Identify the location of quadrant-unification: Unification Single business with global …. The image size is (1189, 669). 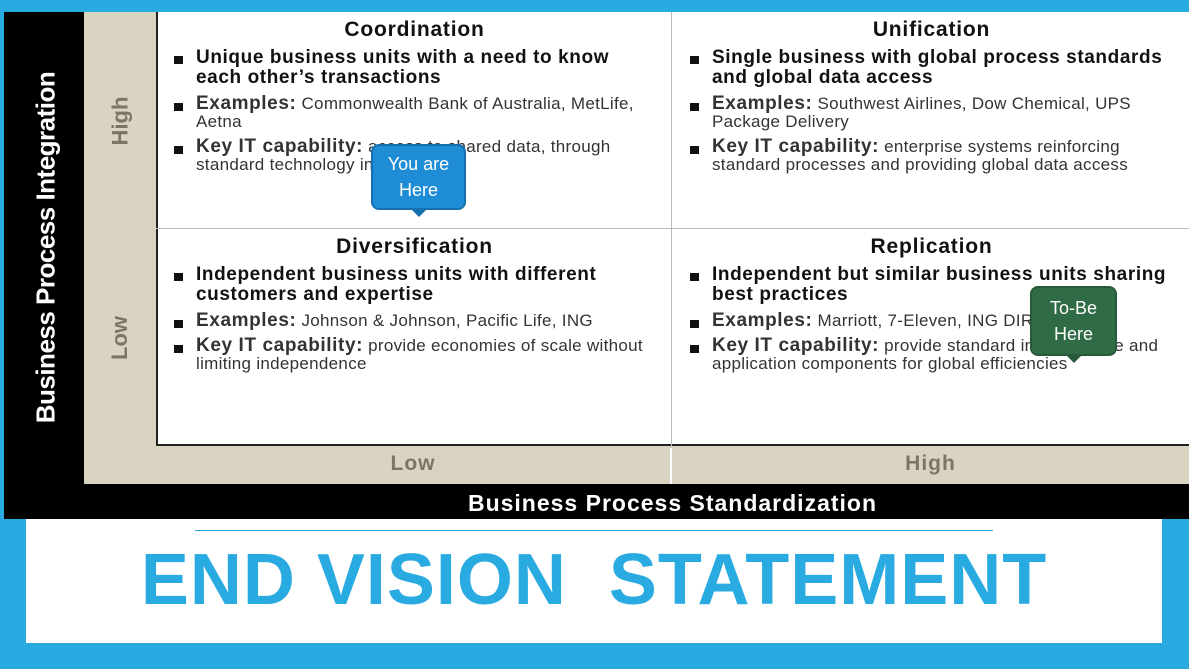
(930, 120).